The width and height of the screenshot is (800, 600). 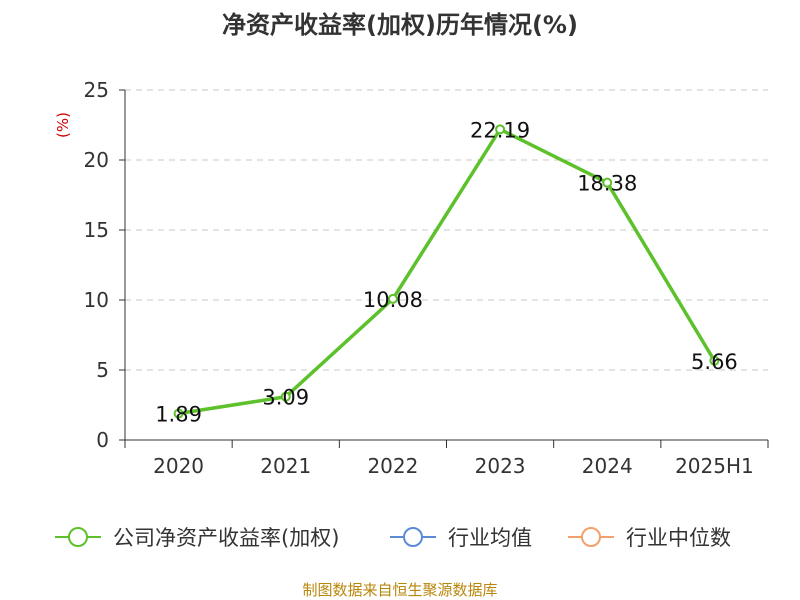 What do you see at coordinates (96, 230) in the screenshot?
I see `y-tick-label: 15` at bounding box center [96, 230].